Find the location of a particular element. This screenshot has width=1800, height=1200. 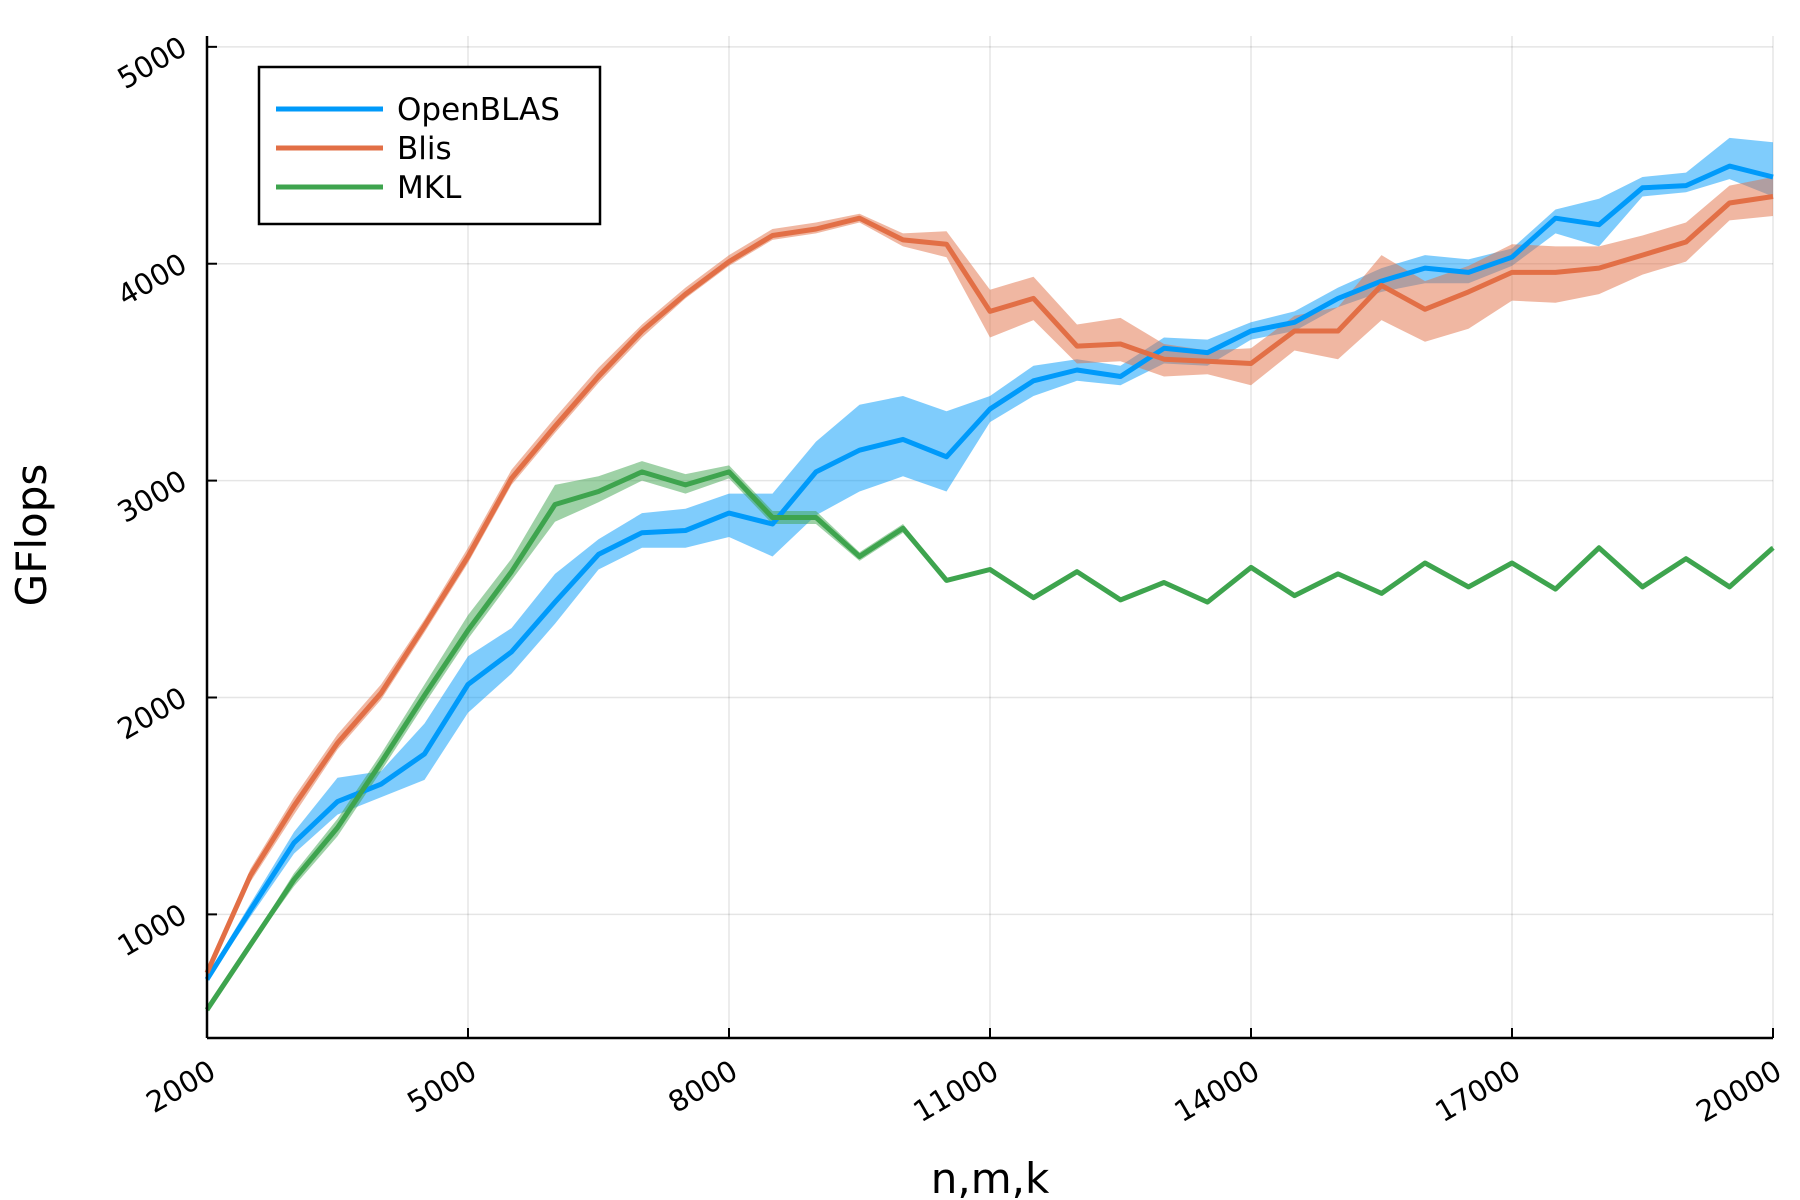

x-axis-label: n,m,k is located at coordinates (990, 1177).